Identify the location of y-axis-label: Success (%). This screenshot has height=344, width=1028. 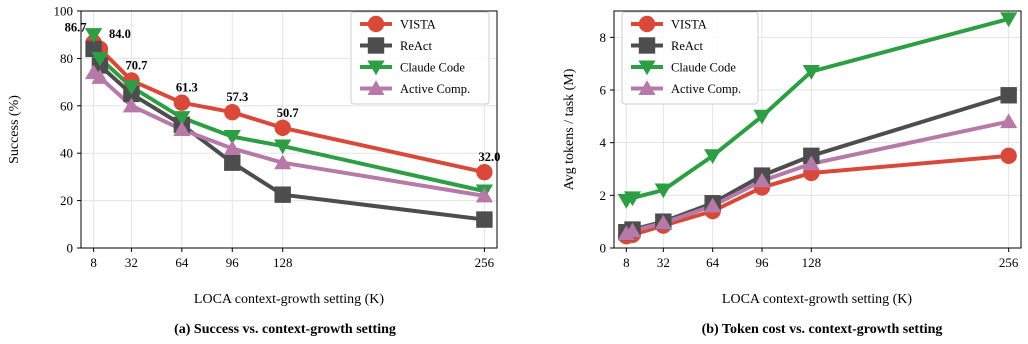
(14, 129).